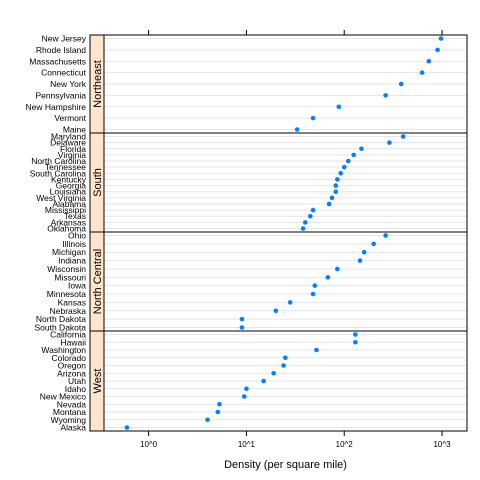 The height and width of the screenshot is (480, 480). What do you see at coordinates (63, 350) in the screenshot?
I see `state-label: Washington` at bounding box center [63, 350].